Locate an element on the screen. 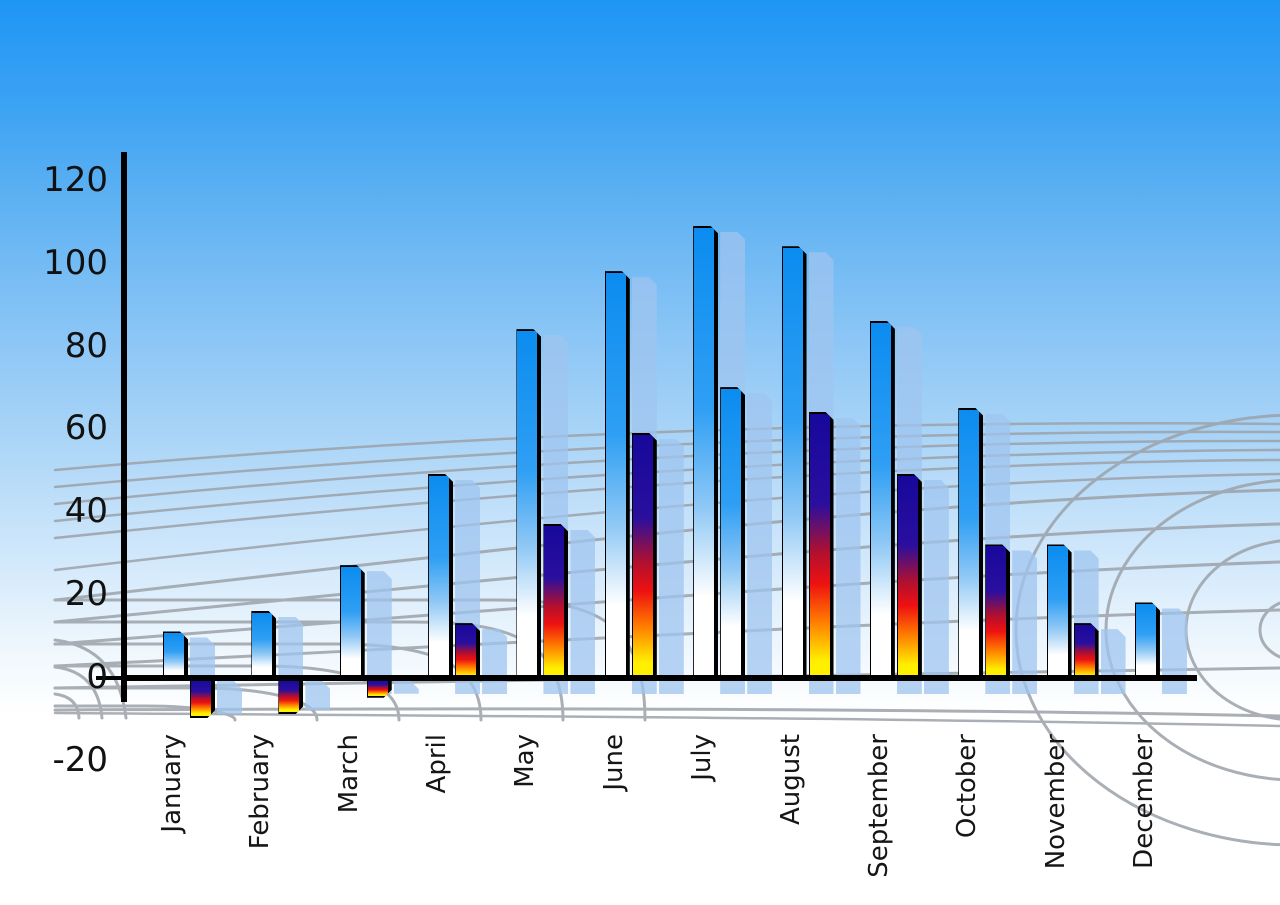  shadow-february-secondary is located at coordinates (317, 695).